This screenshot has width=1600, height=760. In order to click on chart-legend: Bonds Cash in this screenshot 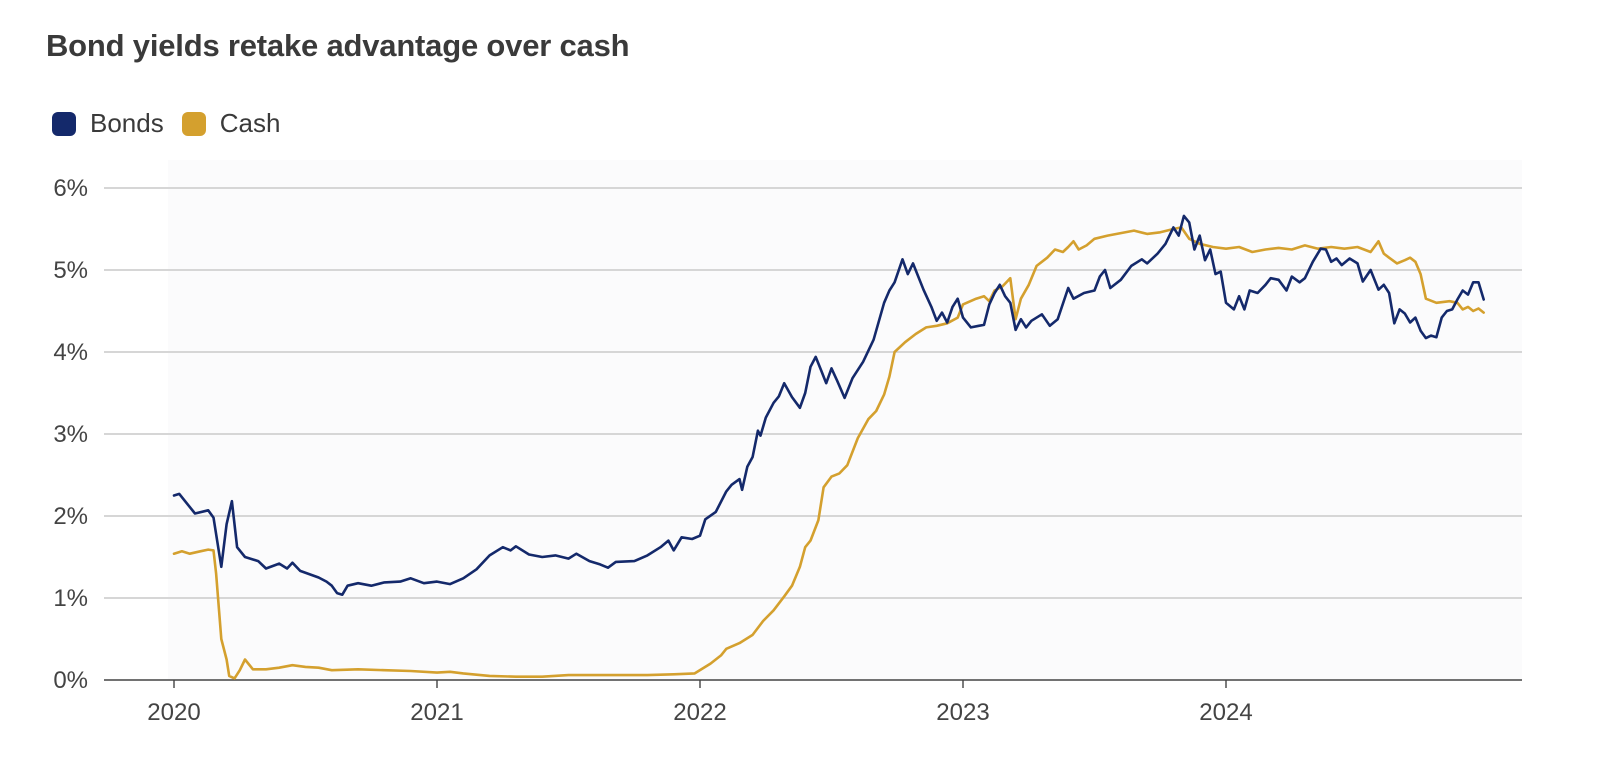, I will do `click(175, 123)`.